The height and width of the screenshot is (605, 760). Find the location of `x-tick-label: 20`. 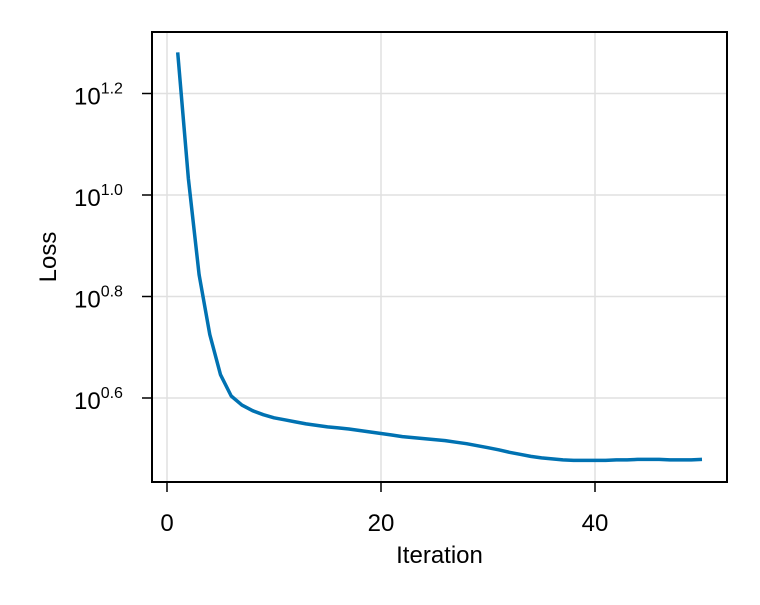

x-tick-label: 20 is located at coordinates (381, 523).